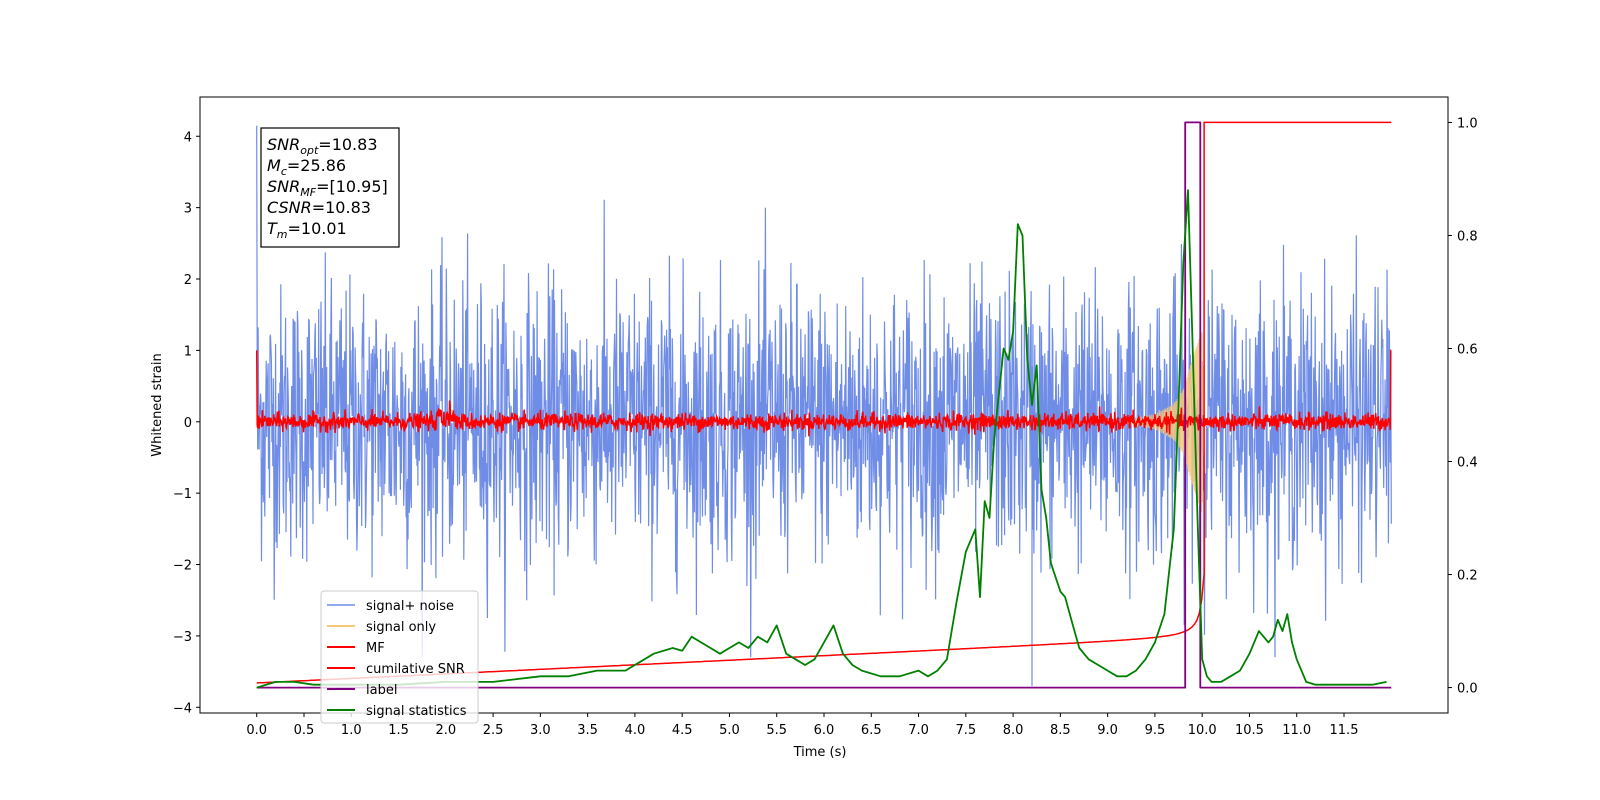 The height and width of the screenshot is (800, 1600). Describe the element at coordinates (182, 566) in the screenshot. I see `y-tick-label: −2` at that location.